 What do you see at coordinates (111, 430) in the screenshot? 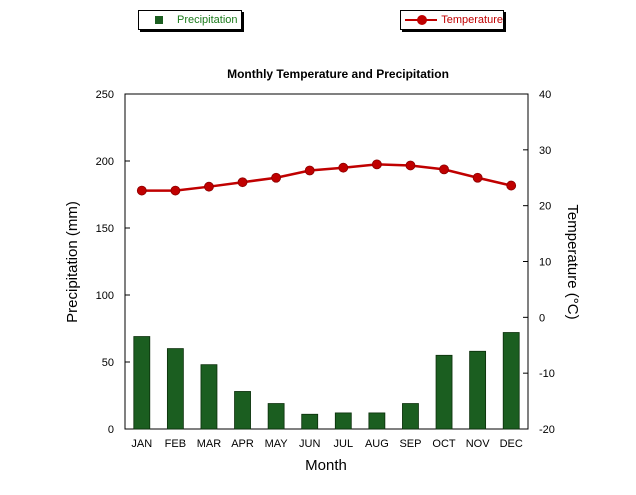
I see `y-tick-label: 0` at bounding box center [111, 430].